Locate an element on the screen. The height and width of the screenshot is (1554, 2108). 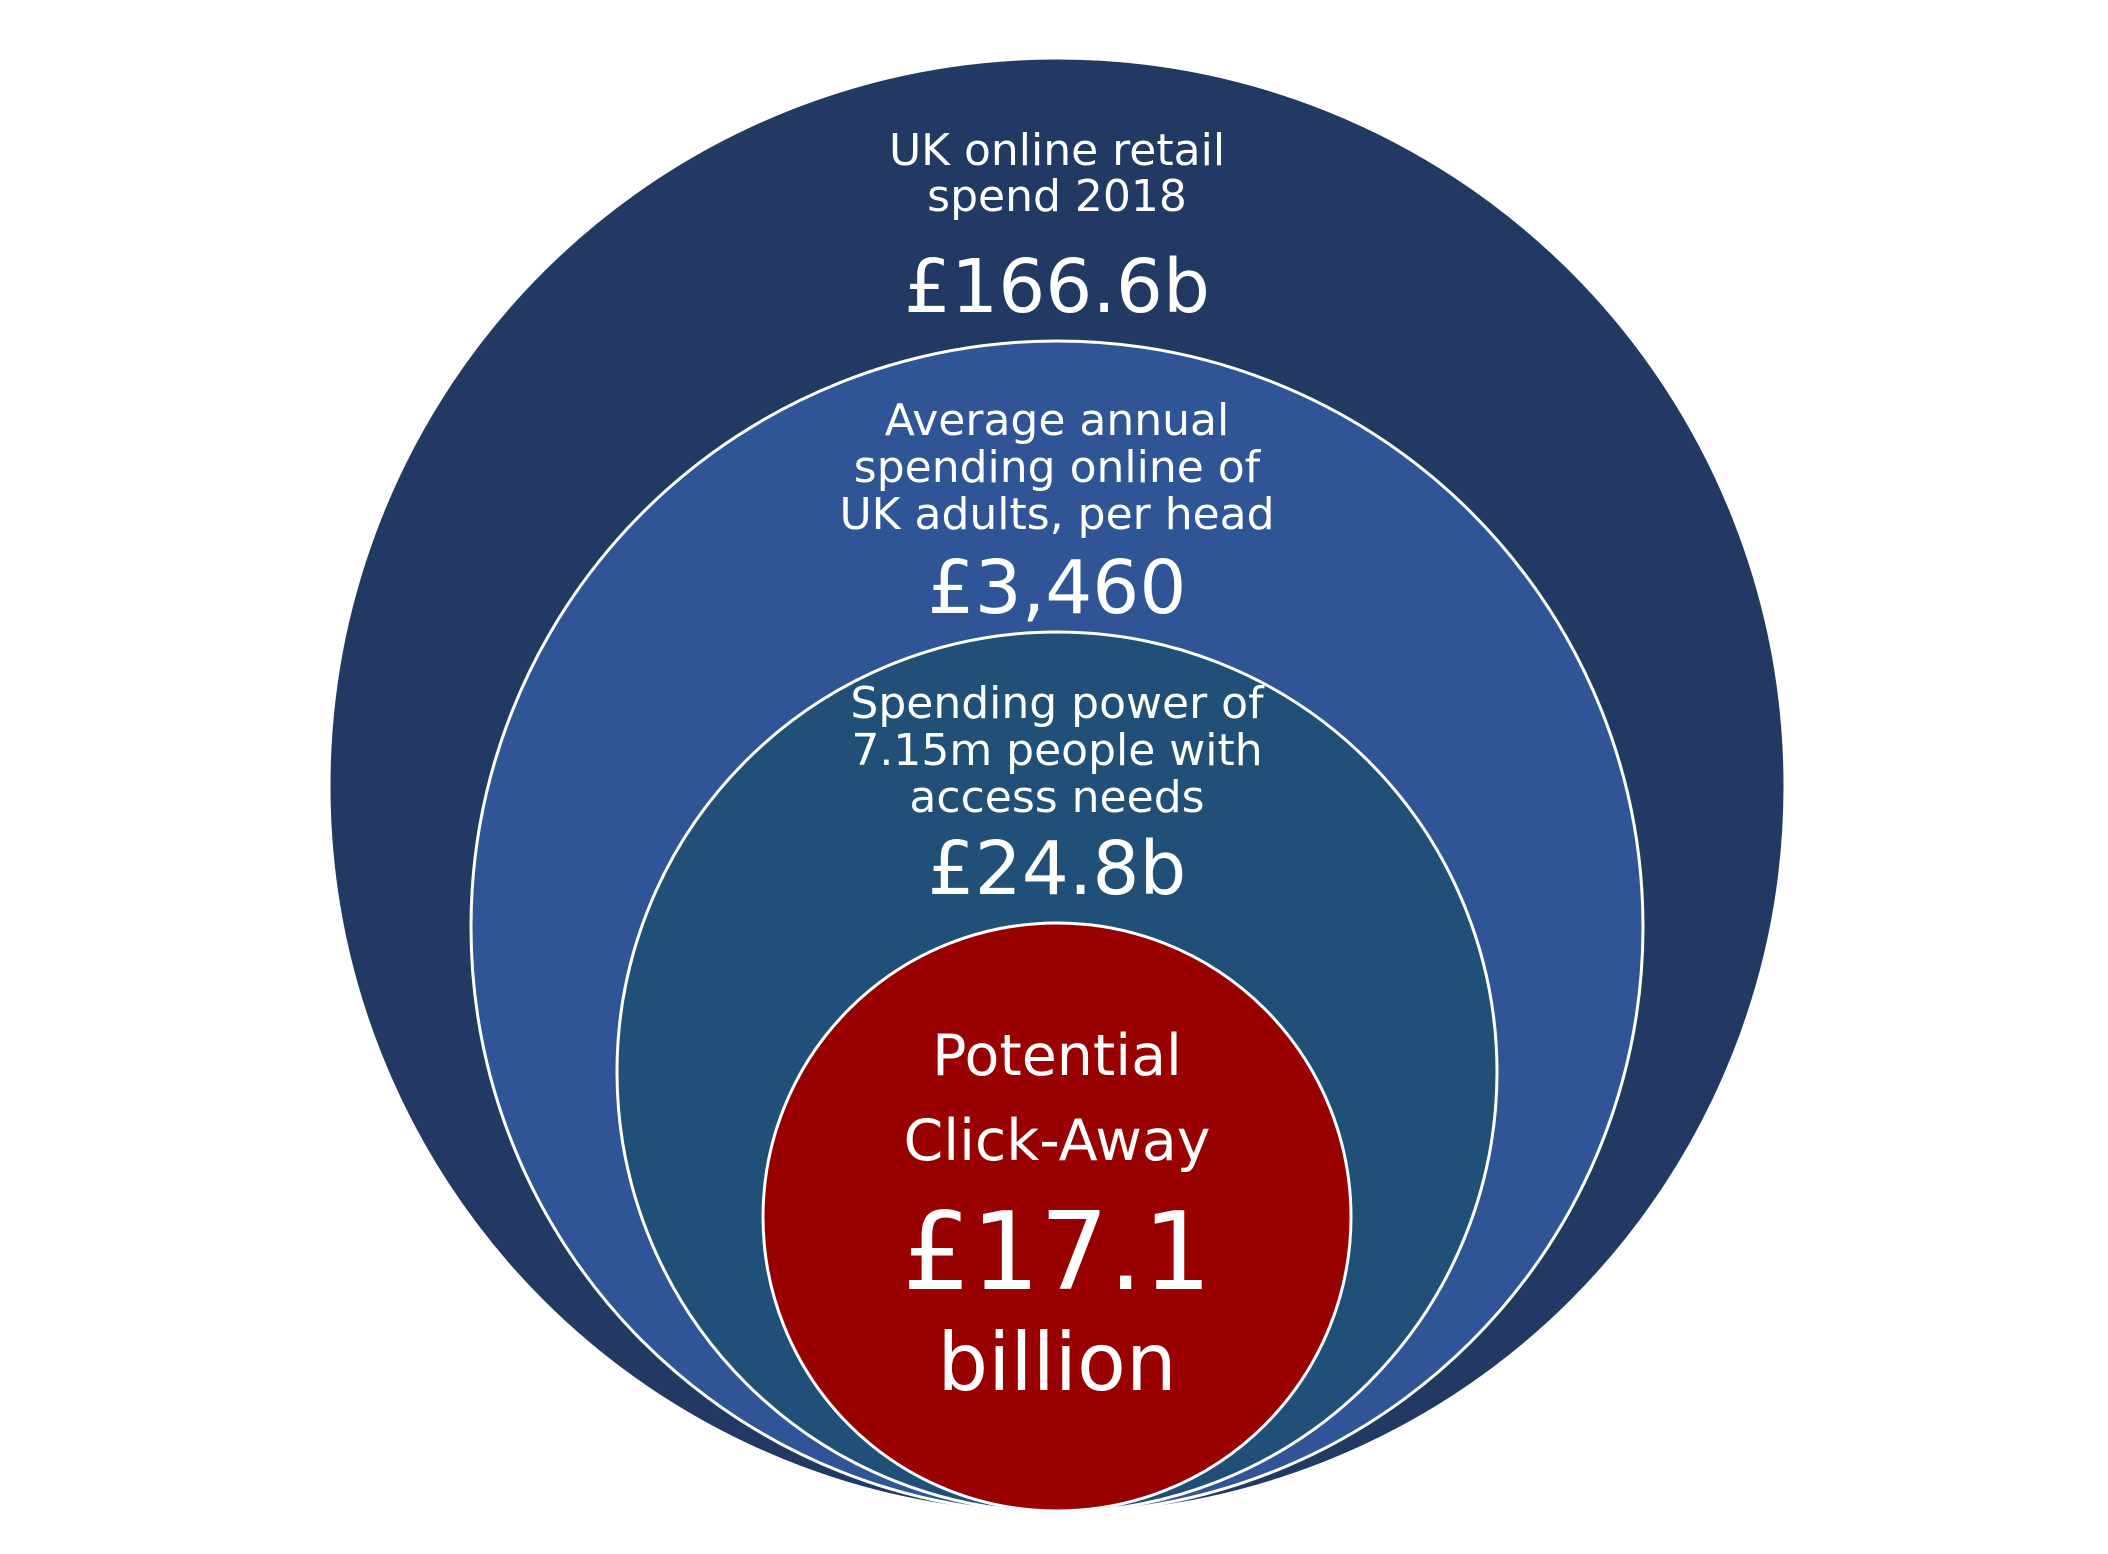
second-value: £3,460 is located at coordinates (1057, 588).